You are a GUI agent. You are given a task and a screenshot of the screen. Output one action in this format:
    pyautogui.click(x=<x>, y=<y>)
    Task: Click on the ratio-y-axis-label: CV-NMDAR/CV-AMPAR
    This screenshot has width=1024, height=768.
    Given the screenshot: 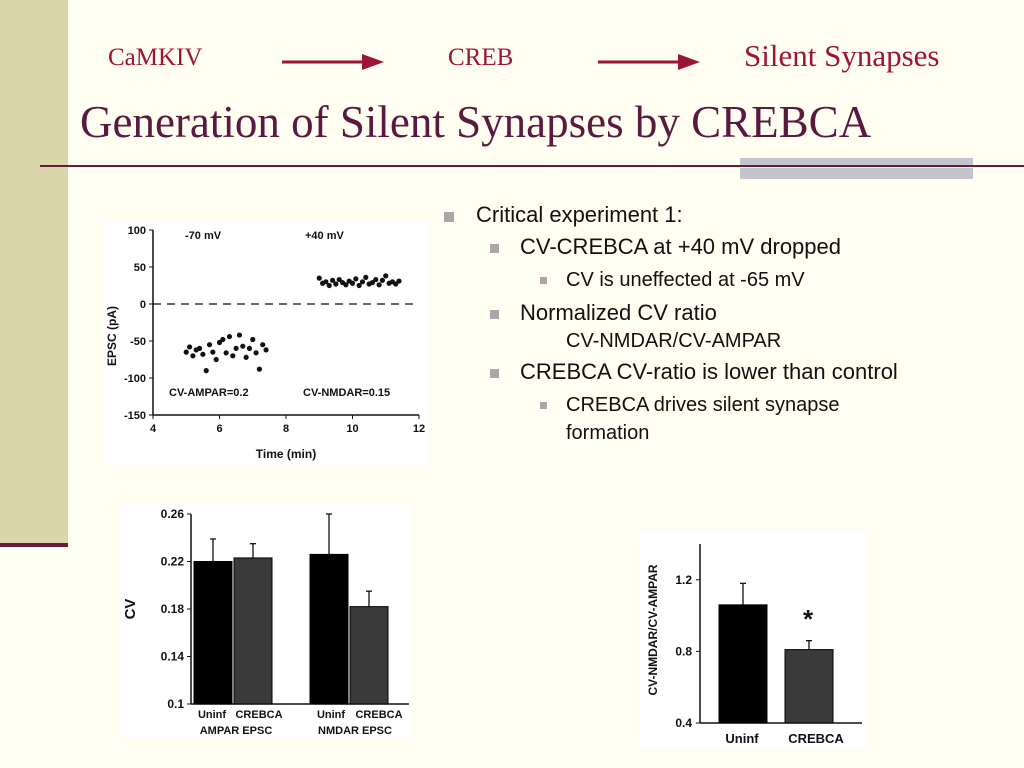 What is the action you would take?
    pyautogui.click(x=653, y=629)
    